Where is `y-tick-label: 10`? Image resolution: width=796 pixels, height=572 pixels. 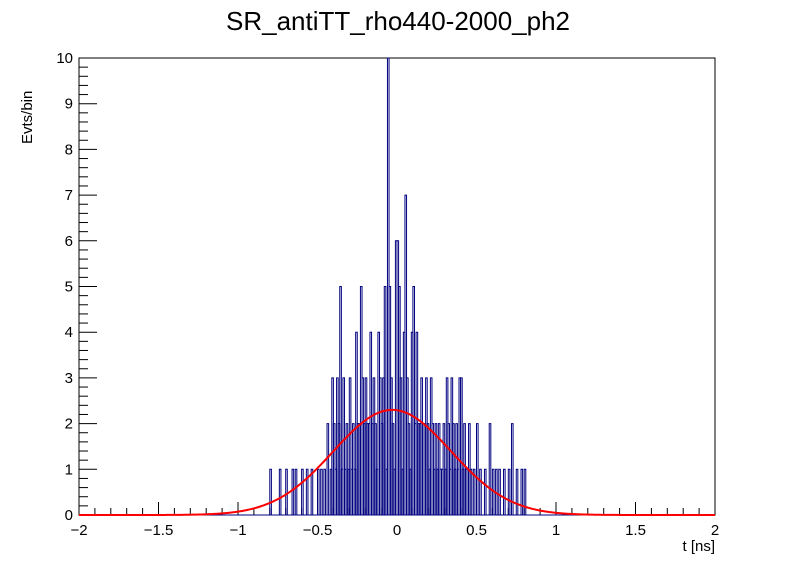 y-tick-label: 10 is located at coordinates (64, 58).